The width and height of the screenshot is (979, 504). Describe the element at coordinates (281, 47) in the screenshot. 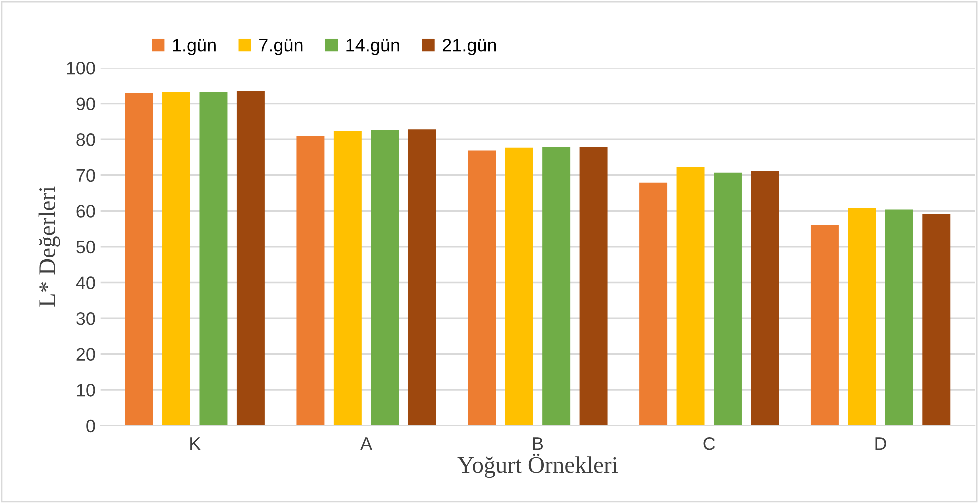

I see `legend-label: 7.gün` at that location.